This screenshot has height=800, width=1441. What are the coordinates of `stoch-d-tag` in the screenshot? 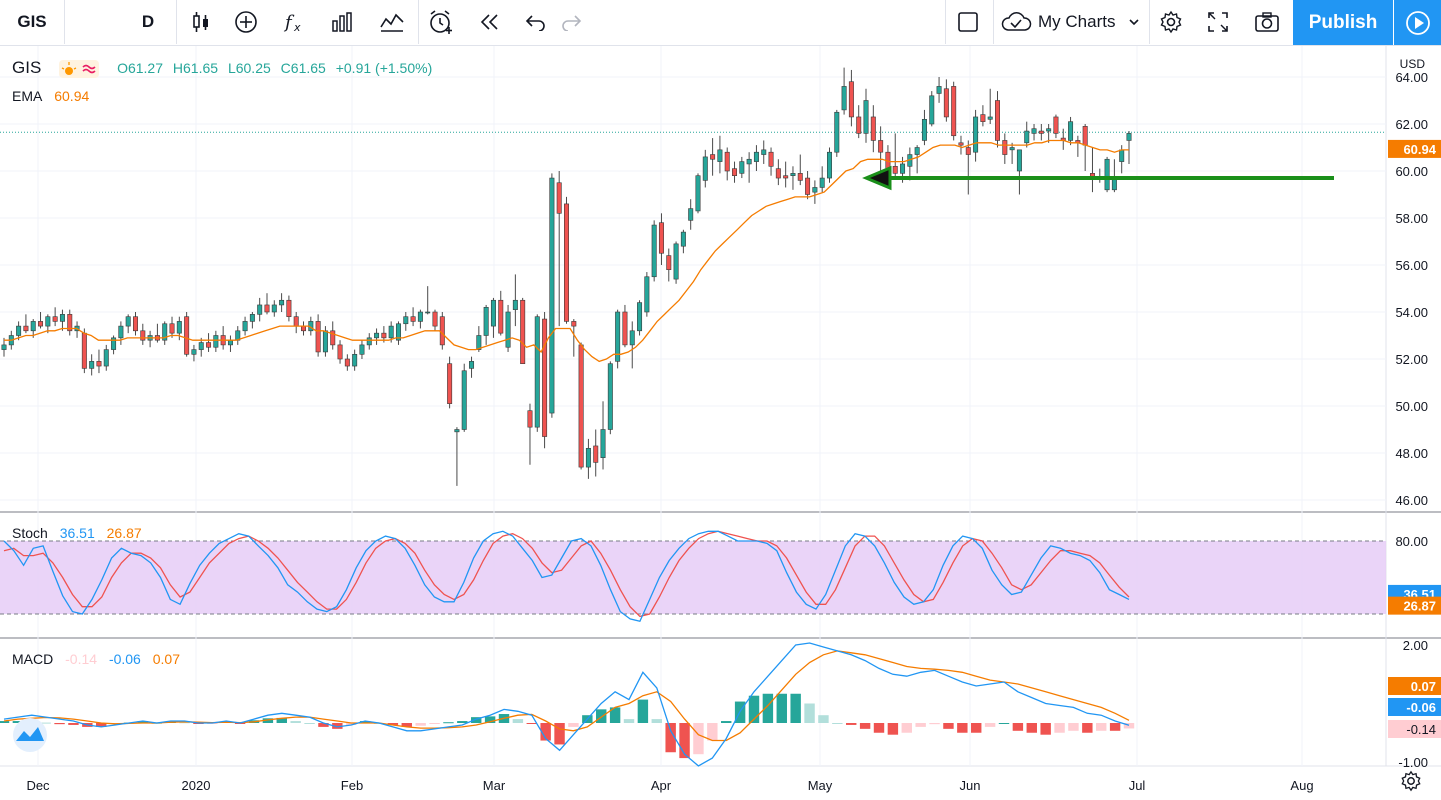 It's located at (1414, 605).